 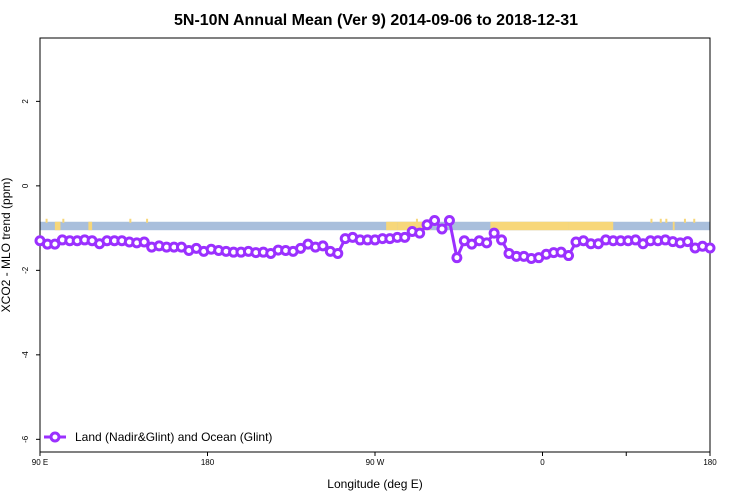 What do you see at coordinates (374, 484) in the screenshot?
I see `x-axis-label: Longitude (deg E)` at bounding box center [374, 484].